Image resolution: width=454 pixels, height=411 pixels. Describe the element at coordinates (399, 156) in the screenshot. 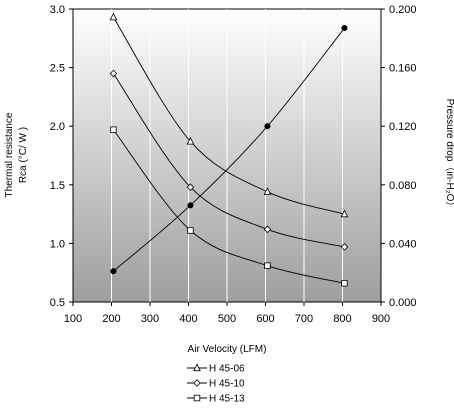

I see `right-axis-ticks: 0.000 0.040 0.080 0.120 0.160 0.200` at that location.